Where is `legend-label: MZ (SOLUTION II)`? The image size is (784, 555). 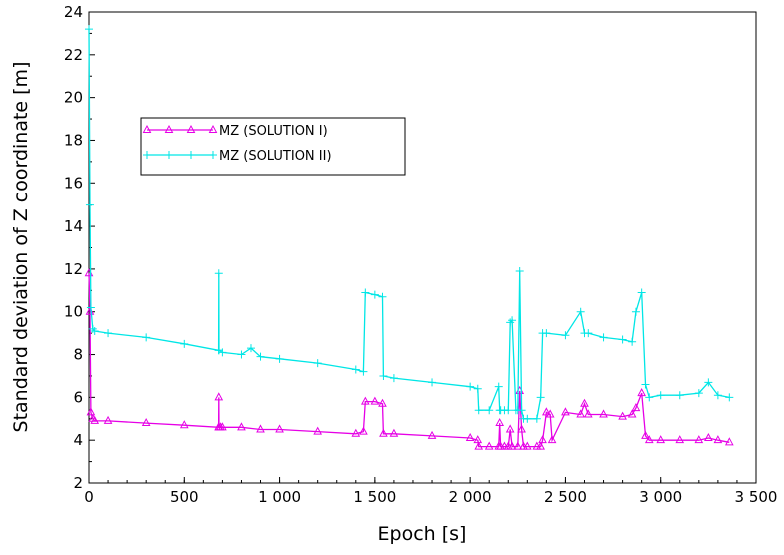
legend-label: MZ (SOLUTION II) is located at coordinates (275, 156).